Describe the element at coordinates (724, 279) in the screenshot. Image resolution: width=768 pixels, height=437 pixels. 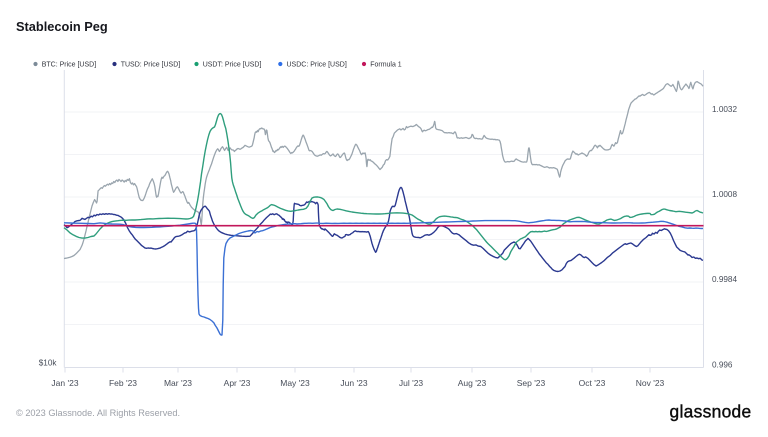
I see `svg-text: 0.9984` at that location.